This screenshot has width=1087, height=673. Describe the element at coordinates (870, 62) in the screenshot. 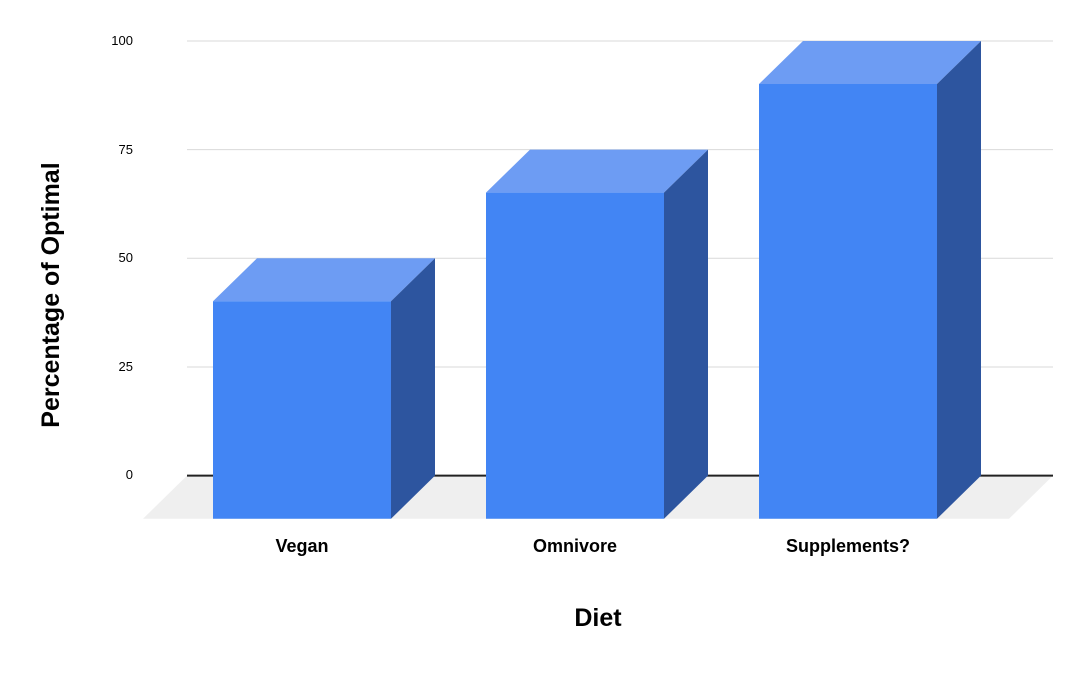

I see `bar-supplements-top-face` at that location.